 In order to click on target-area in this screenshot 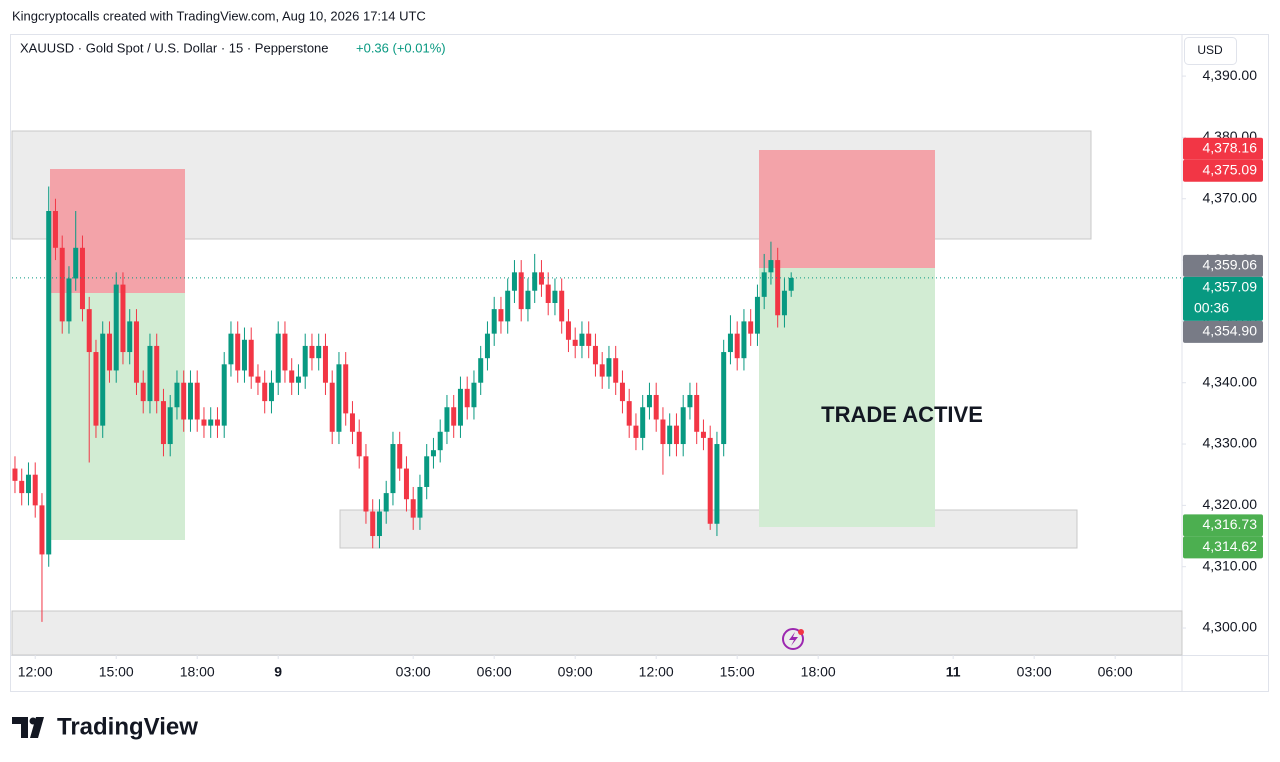, I will do `click(847, 397)`.